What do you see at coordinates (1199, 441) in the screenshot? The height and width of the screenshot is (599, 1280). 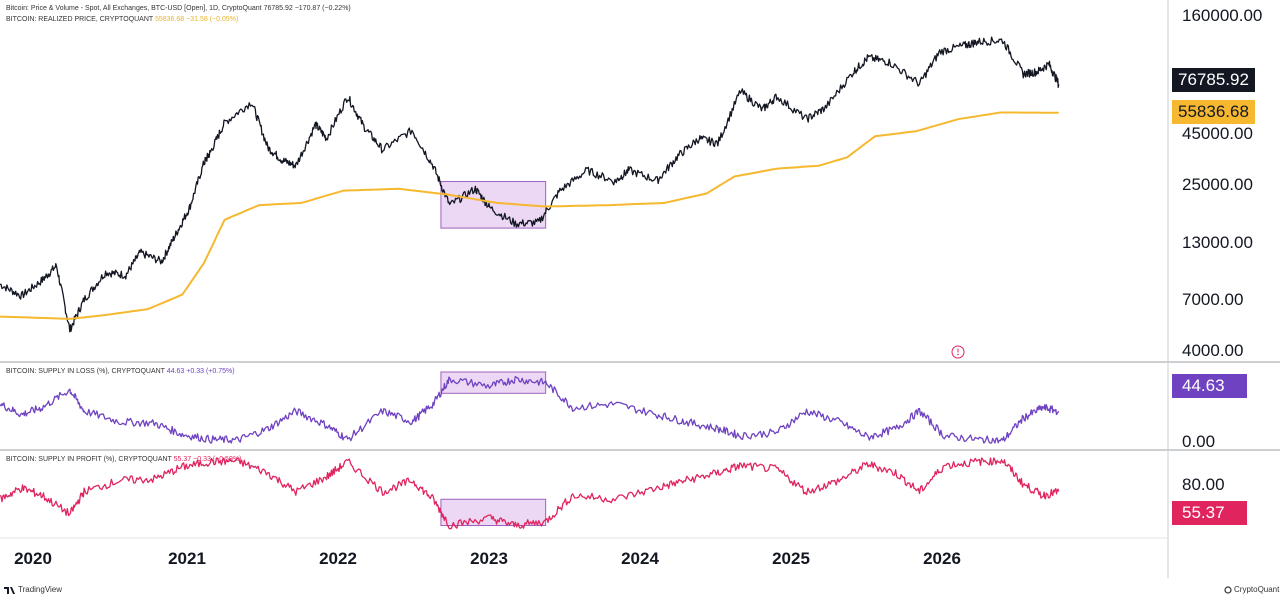 I see `y-tick-loss-0: 0.00` at bounding box center [1199, 441].